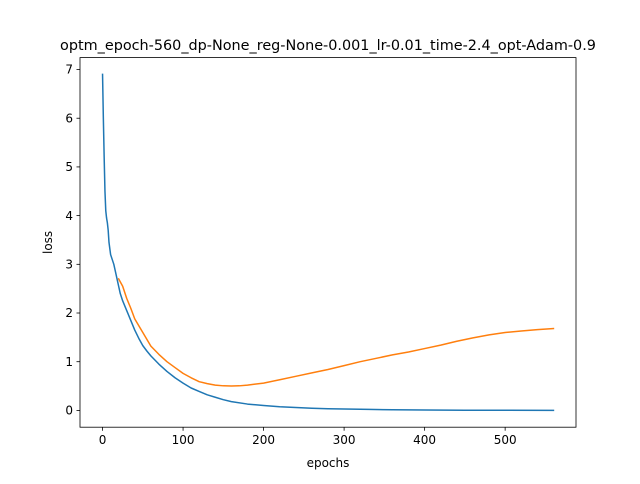  What do you see at coordinates (69, 118) in the screenshot?
I see `y-tick-label: 6` at bounding box center [69, 118].